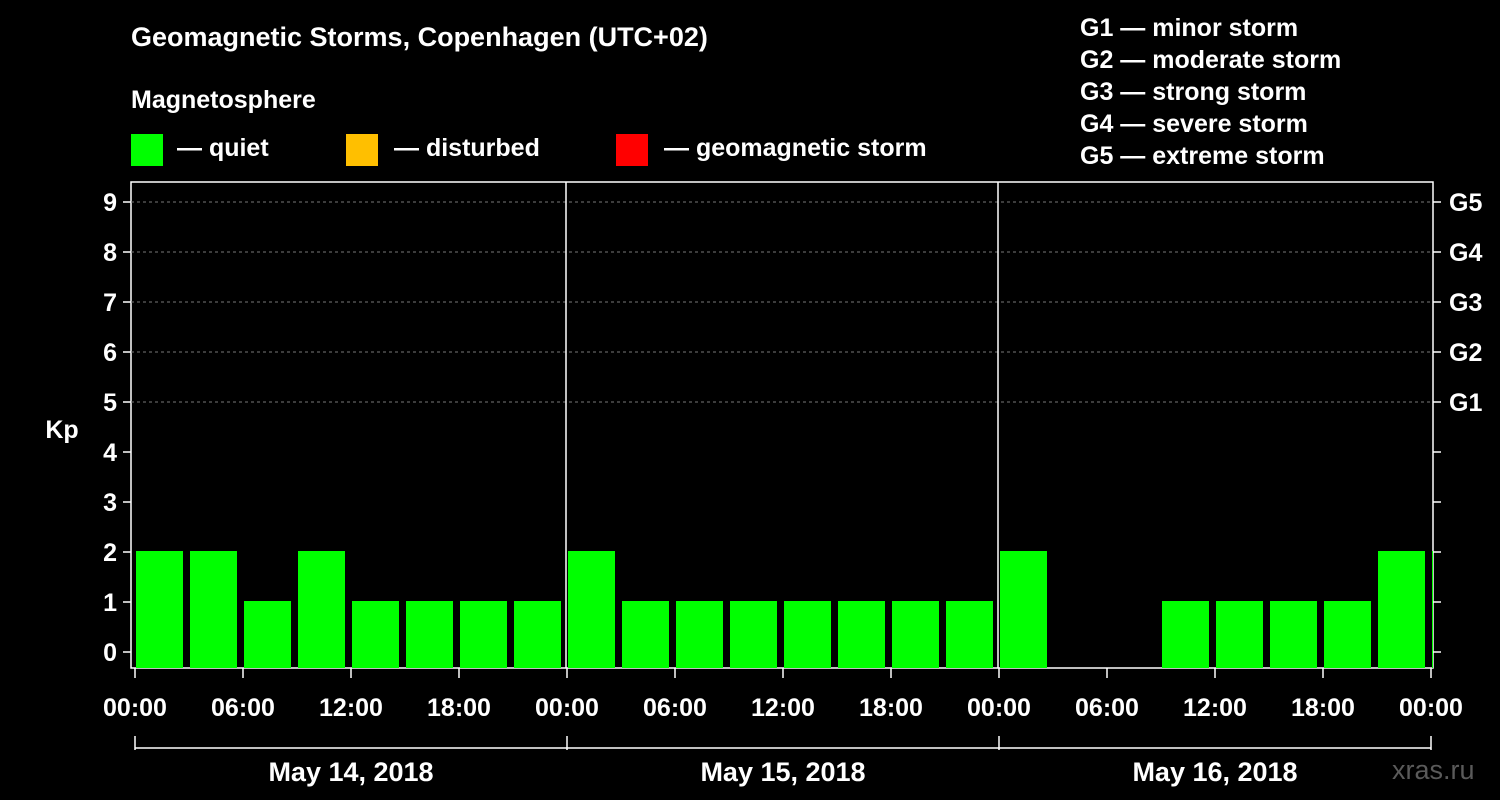 The width and height of the screenshot is (1500, 800). What do you see at coordinates (223, 100) in the screenshot?
I see `magnetosphere-heading: Magnetosphere` at bounding box center [223, 100].